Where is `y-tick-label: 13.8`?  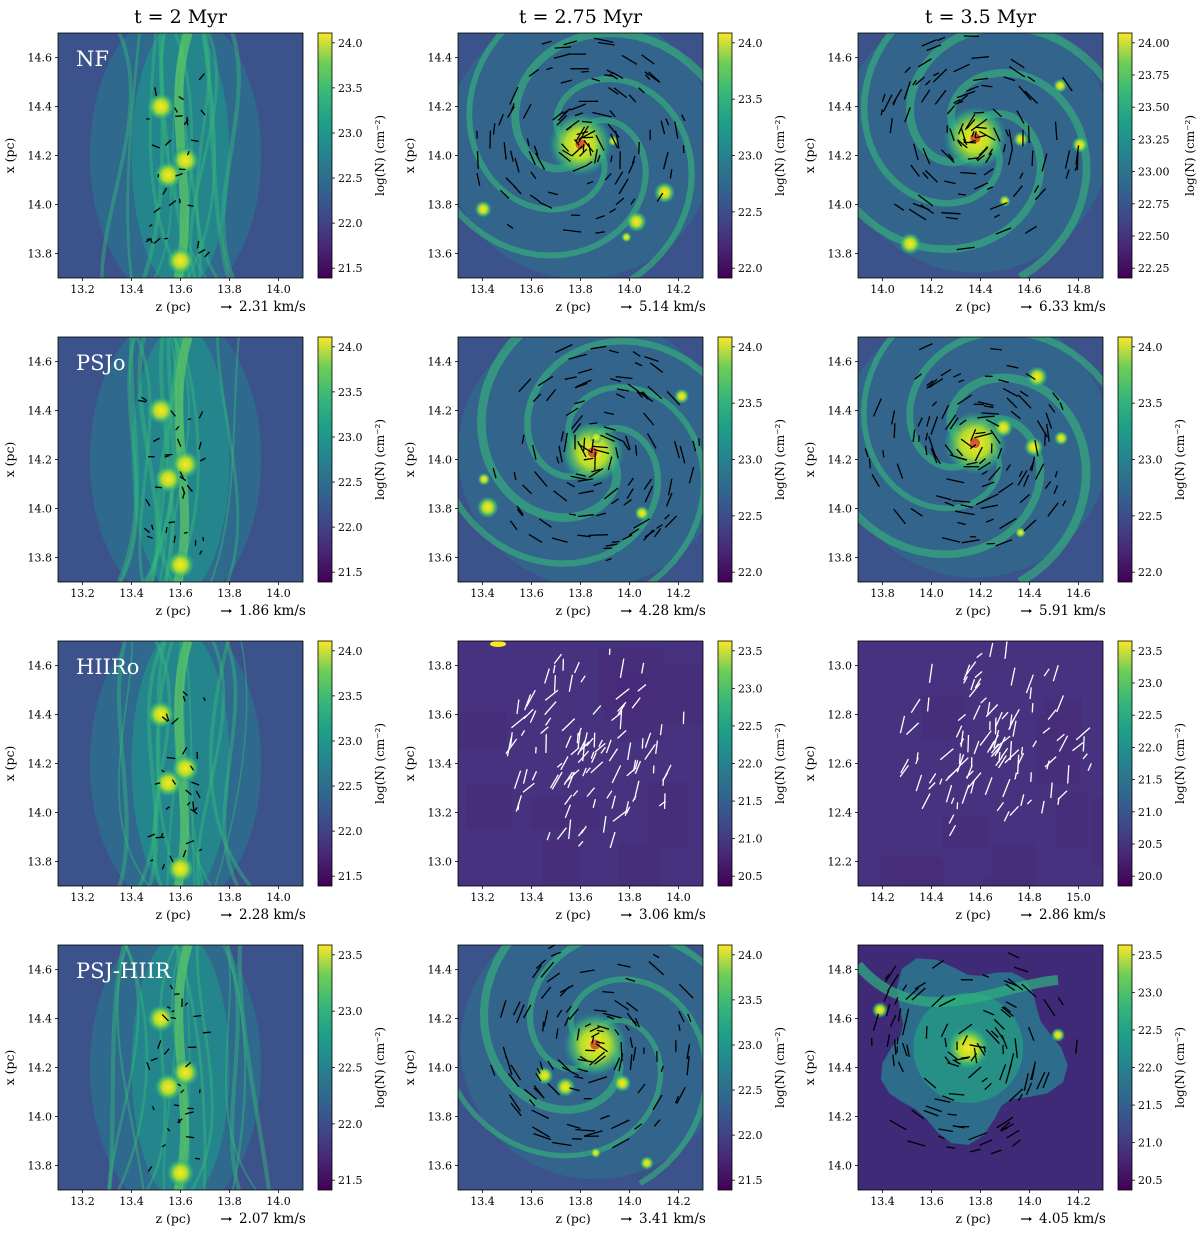 y-tick-label: 13.8 is located at coordinates (40, 862).